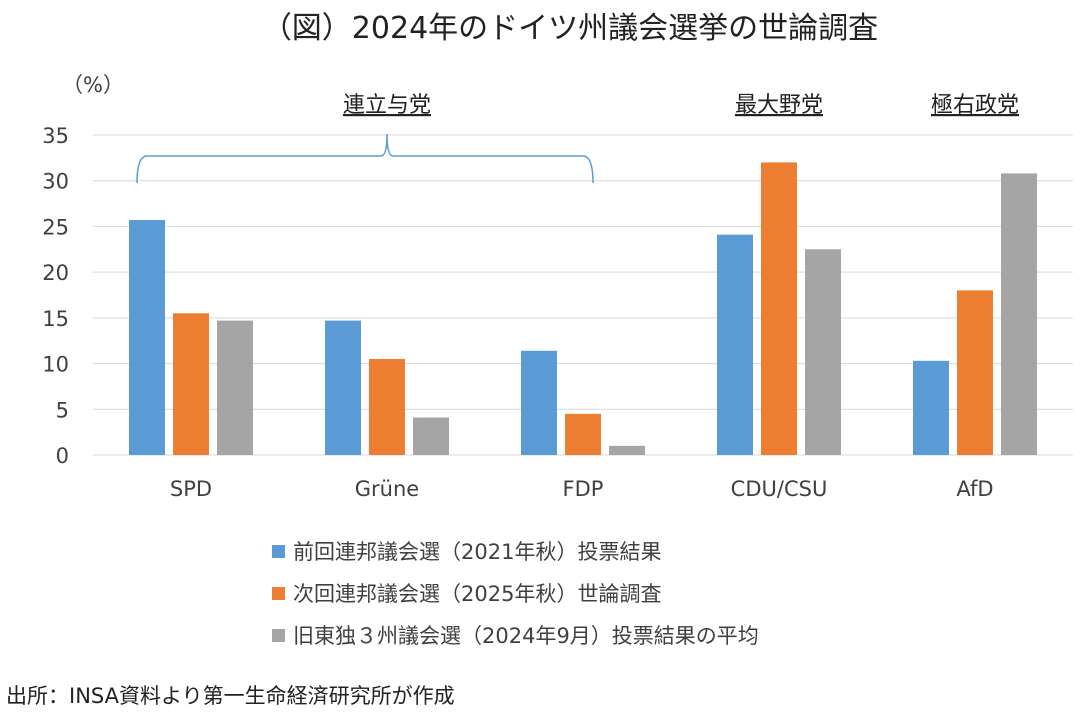  What do you see at coordinates (230, 696) in the screenshot?
I see `source-note: 出所：INSA資料より第一生命経済研究所が作成` at bounding box center [230, 696].